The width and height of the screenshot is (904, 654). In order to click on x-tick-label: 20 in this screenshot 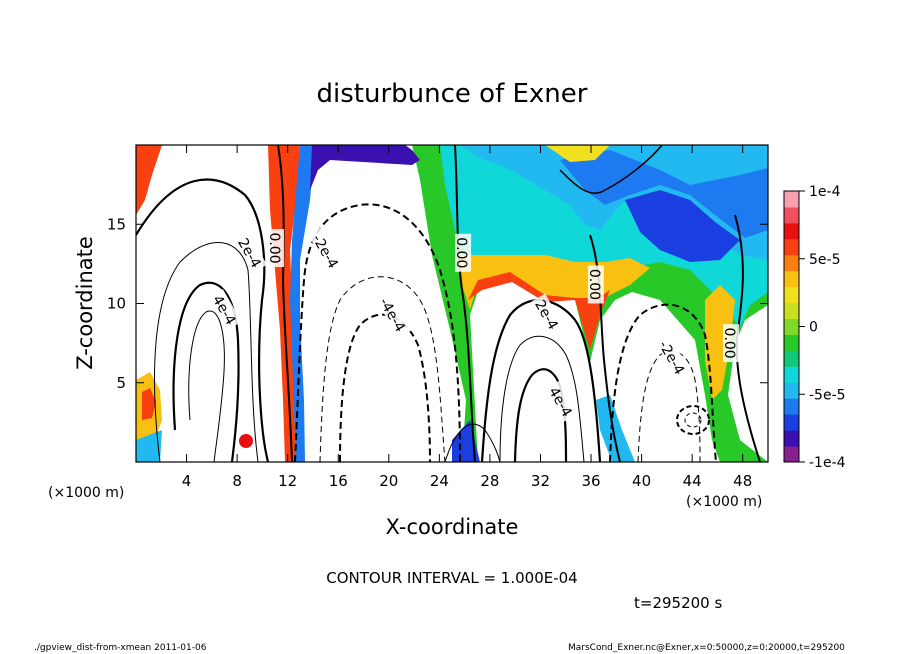, I will do `click(388, 481)`.